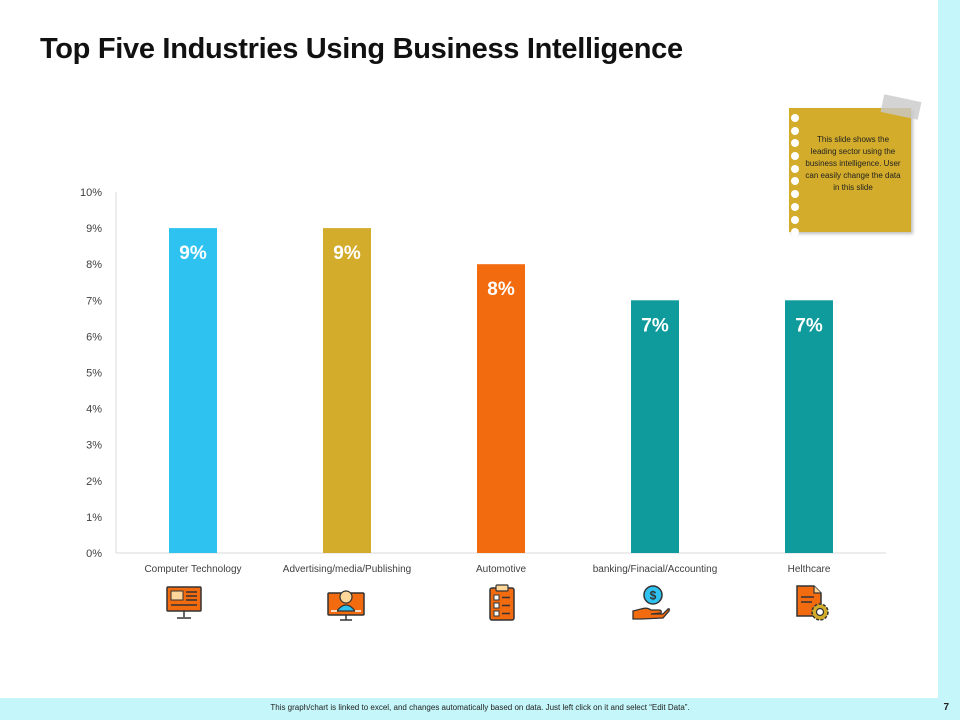 This screenshot has height=720, width=960. Describe the element at coordinates (94, 374) in the screenshot. I see `y-tick-label: 5%` at that location.